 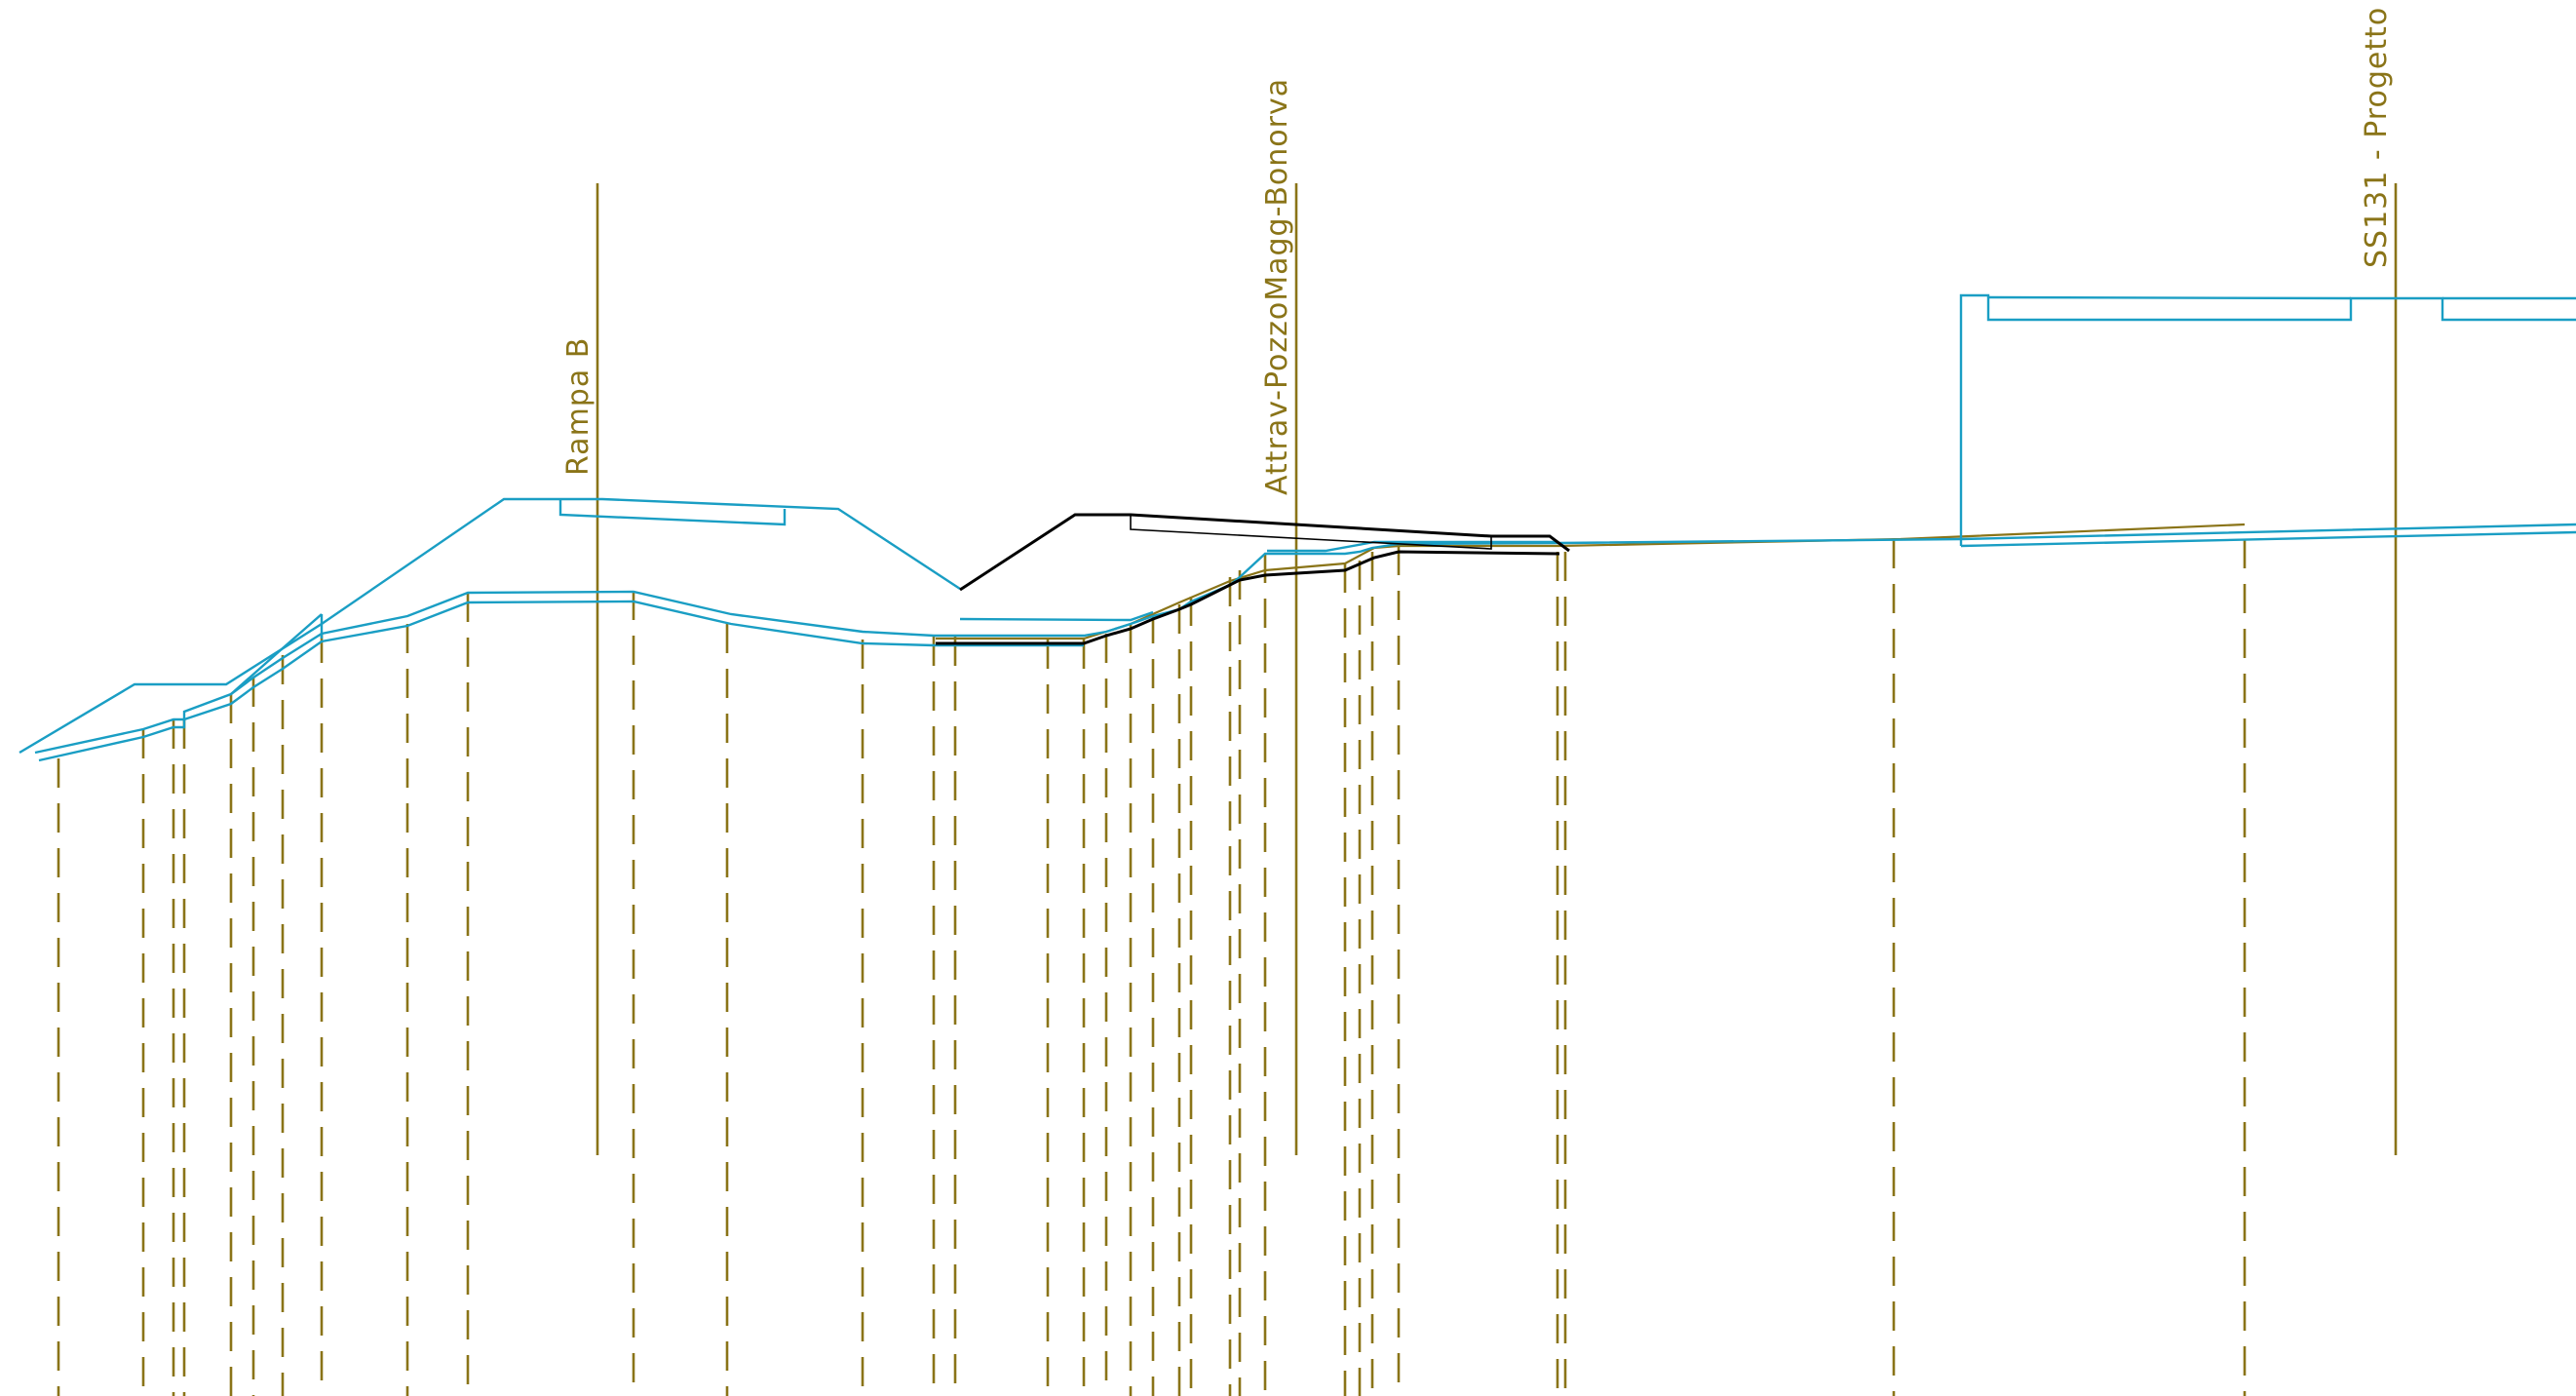 What do you see at coordinates (2377, 137) in the screenshot?
I see `ss131-label: SS131 - Progetto` at bounding box center [2377, 137].